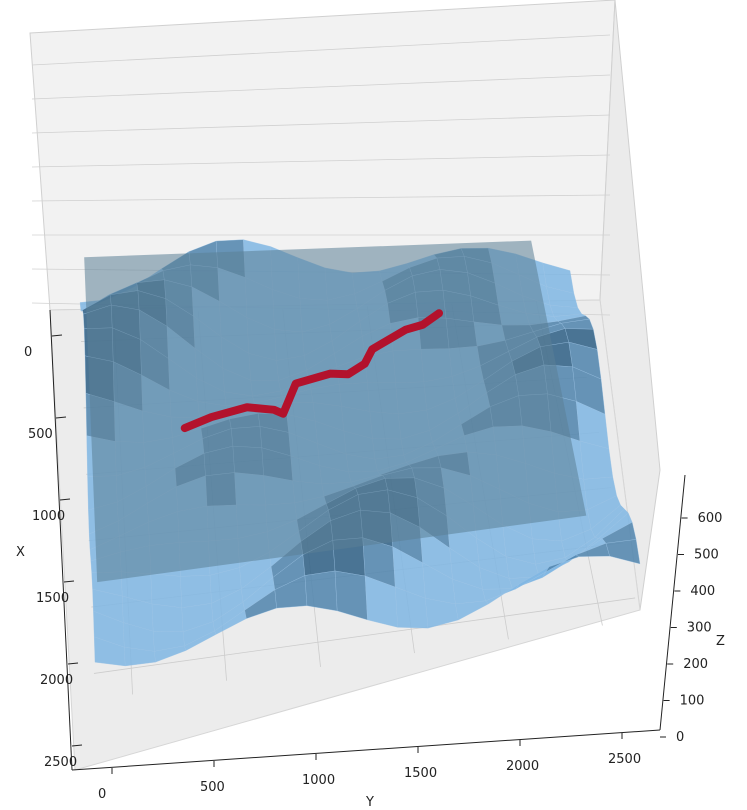  Describe the element at coordinates (52, 598) in the screenshot. I see `x-tick-label: 1500` at that location.